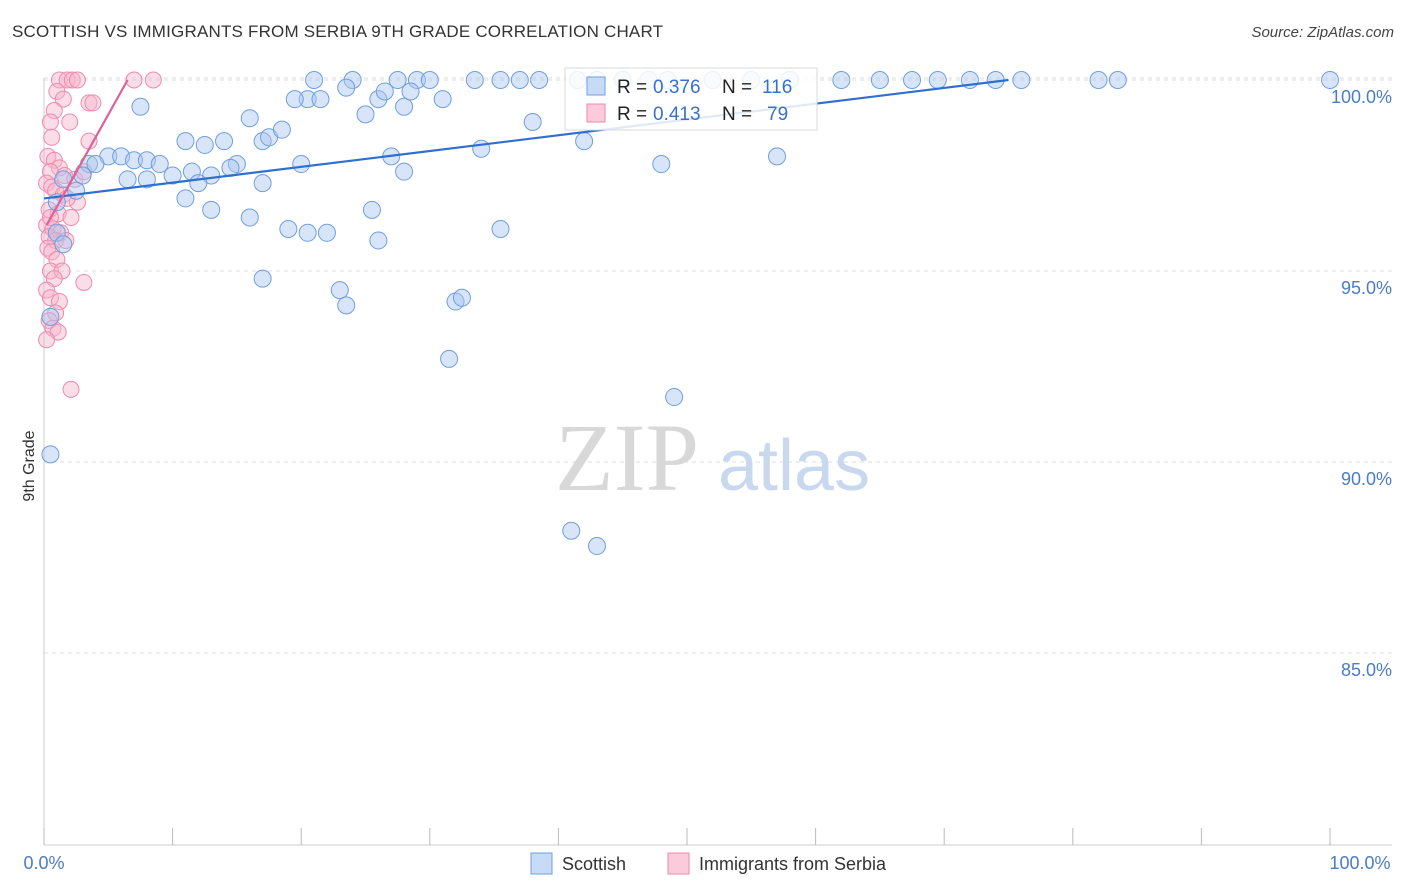  I want to click on trend-lines, so click(526, 152).